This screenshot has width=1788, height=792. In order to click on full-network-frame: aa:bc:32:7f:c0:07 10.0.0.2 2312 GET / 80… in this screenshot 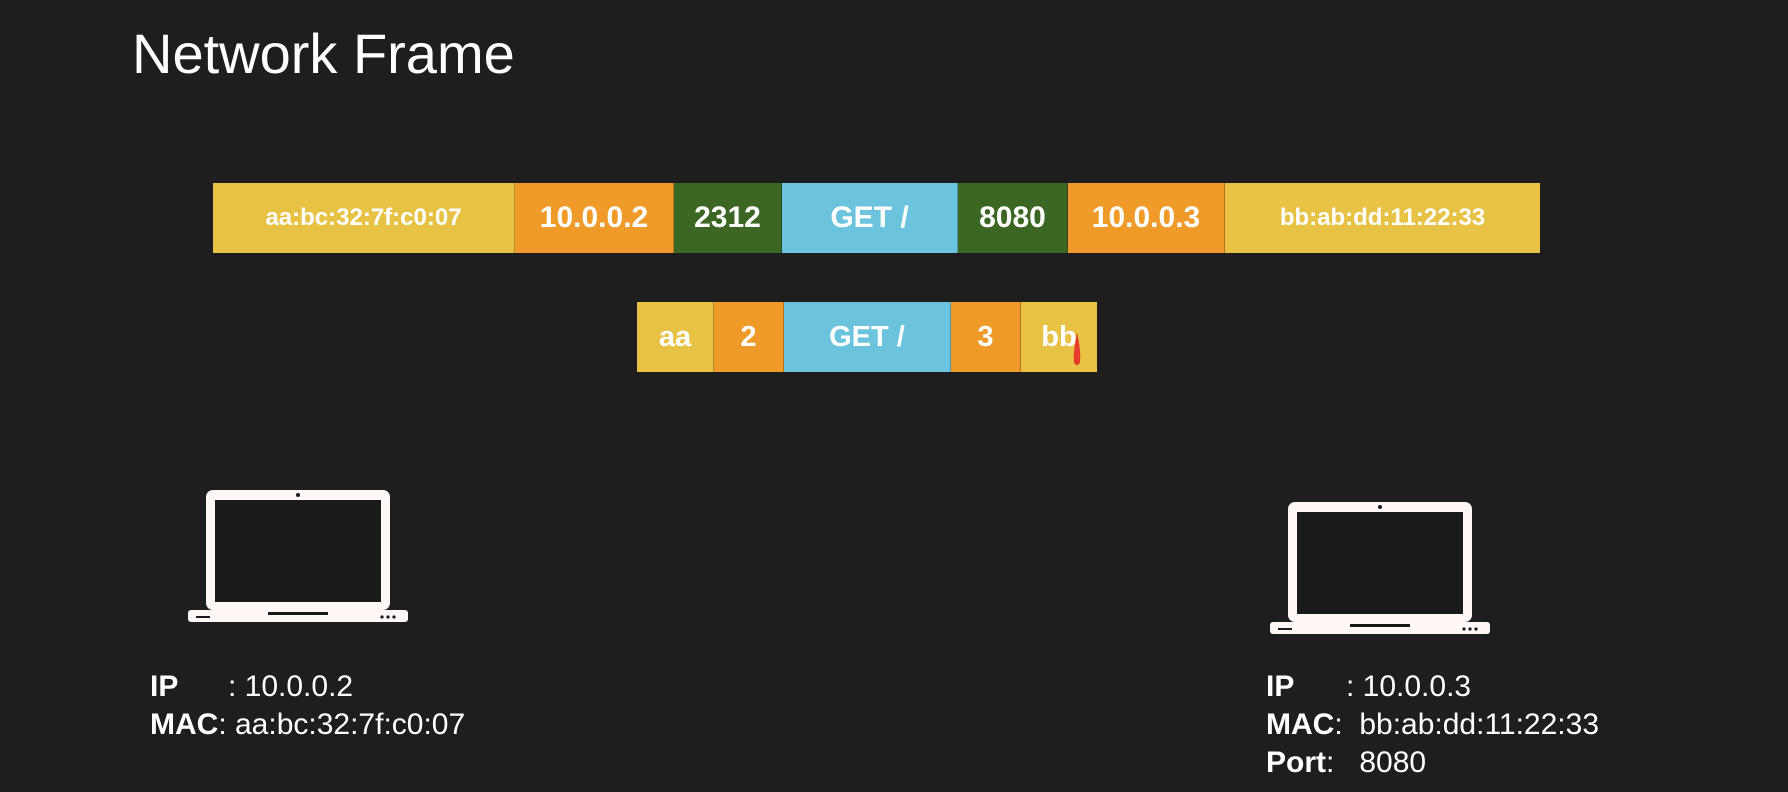, I will do `click(876, 218)`.